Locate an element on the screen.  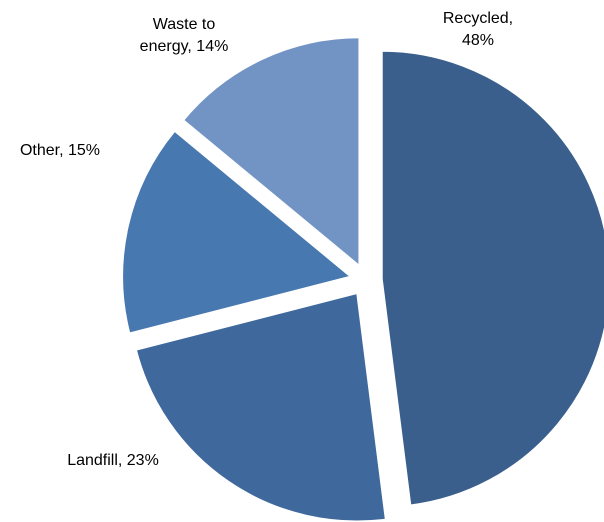
slice-label-other-line1: Other, 15% is located at coordinates (60, 150).